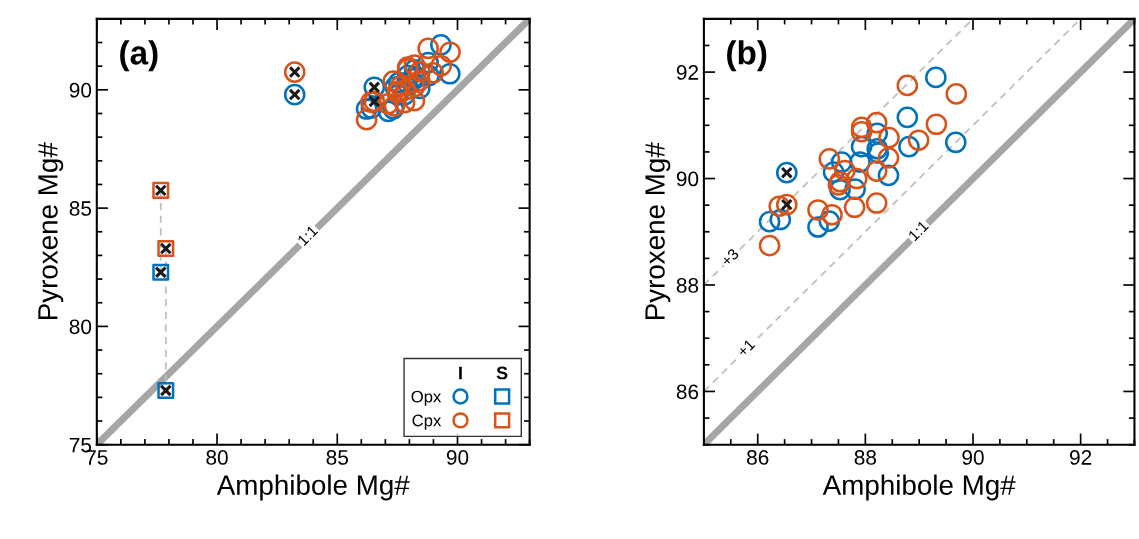 This screenshot has width=1139, height=539. What do you see at coordinates (687, 285) in the screenshot?
I see `y-tick-label: 88` at bounding box center [687, 285].